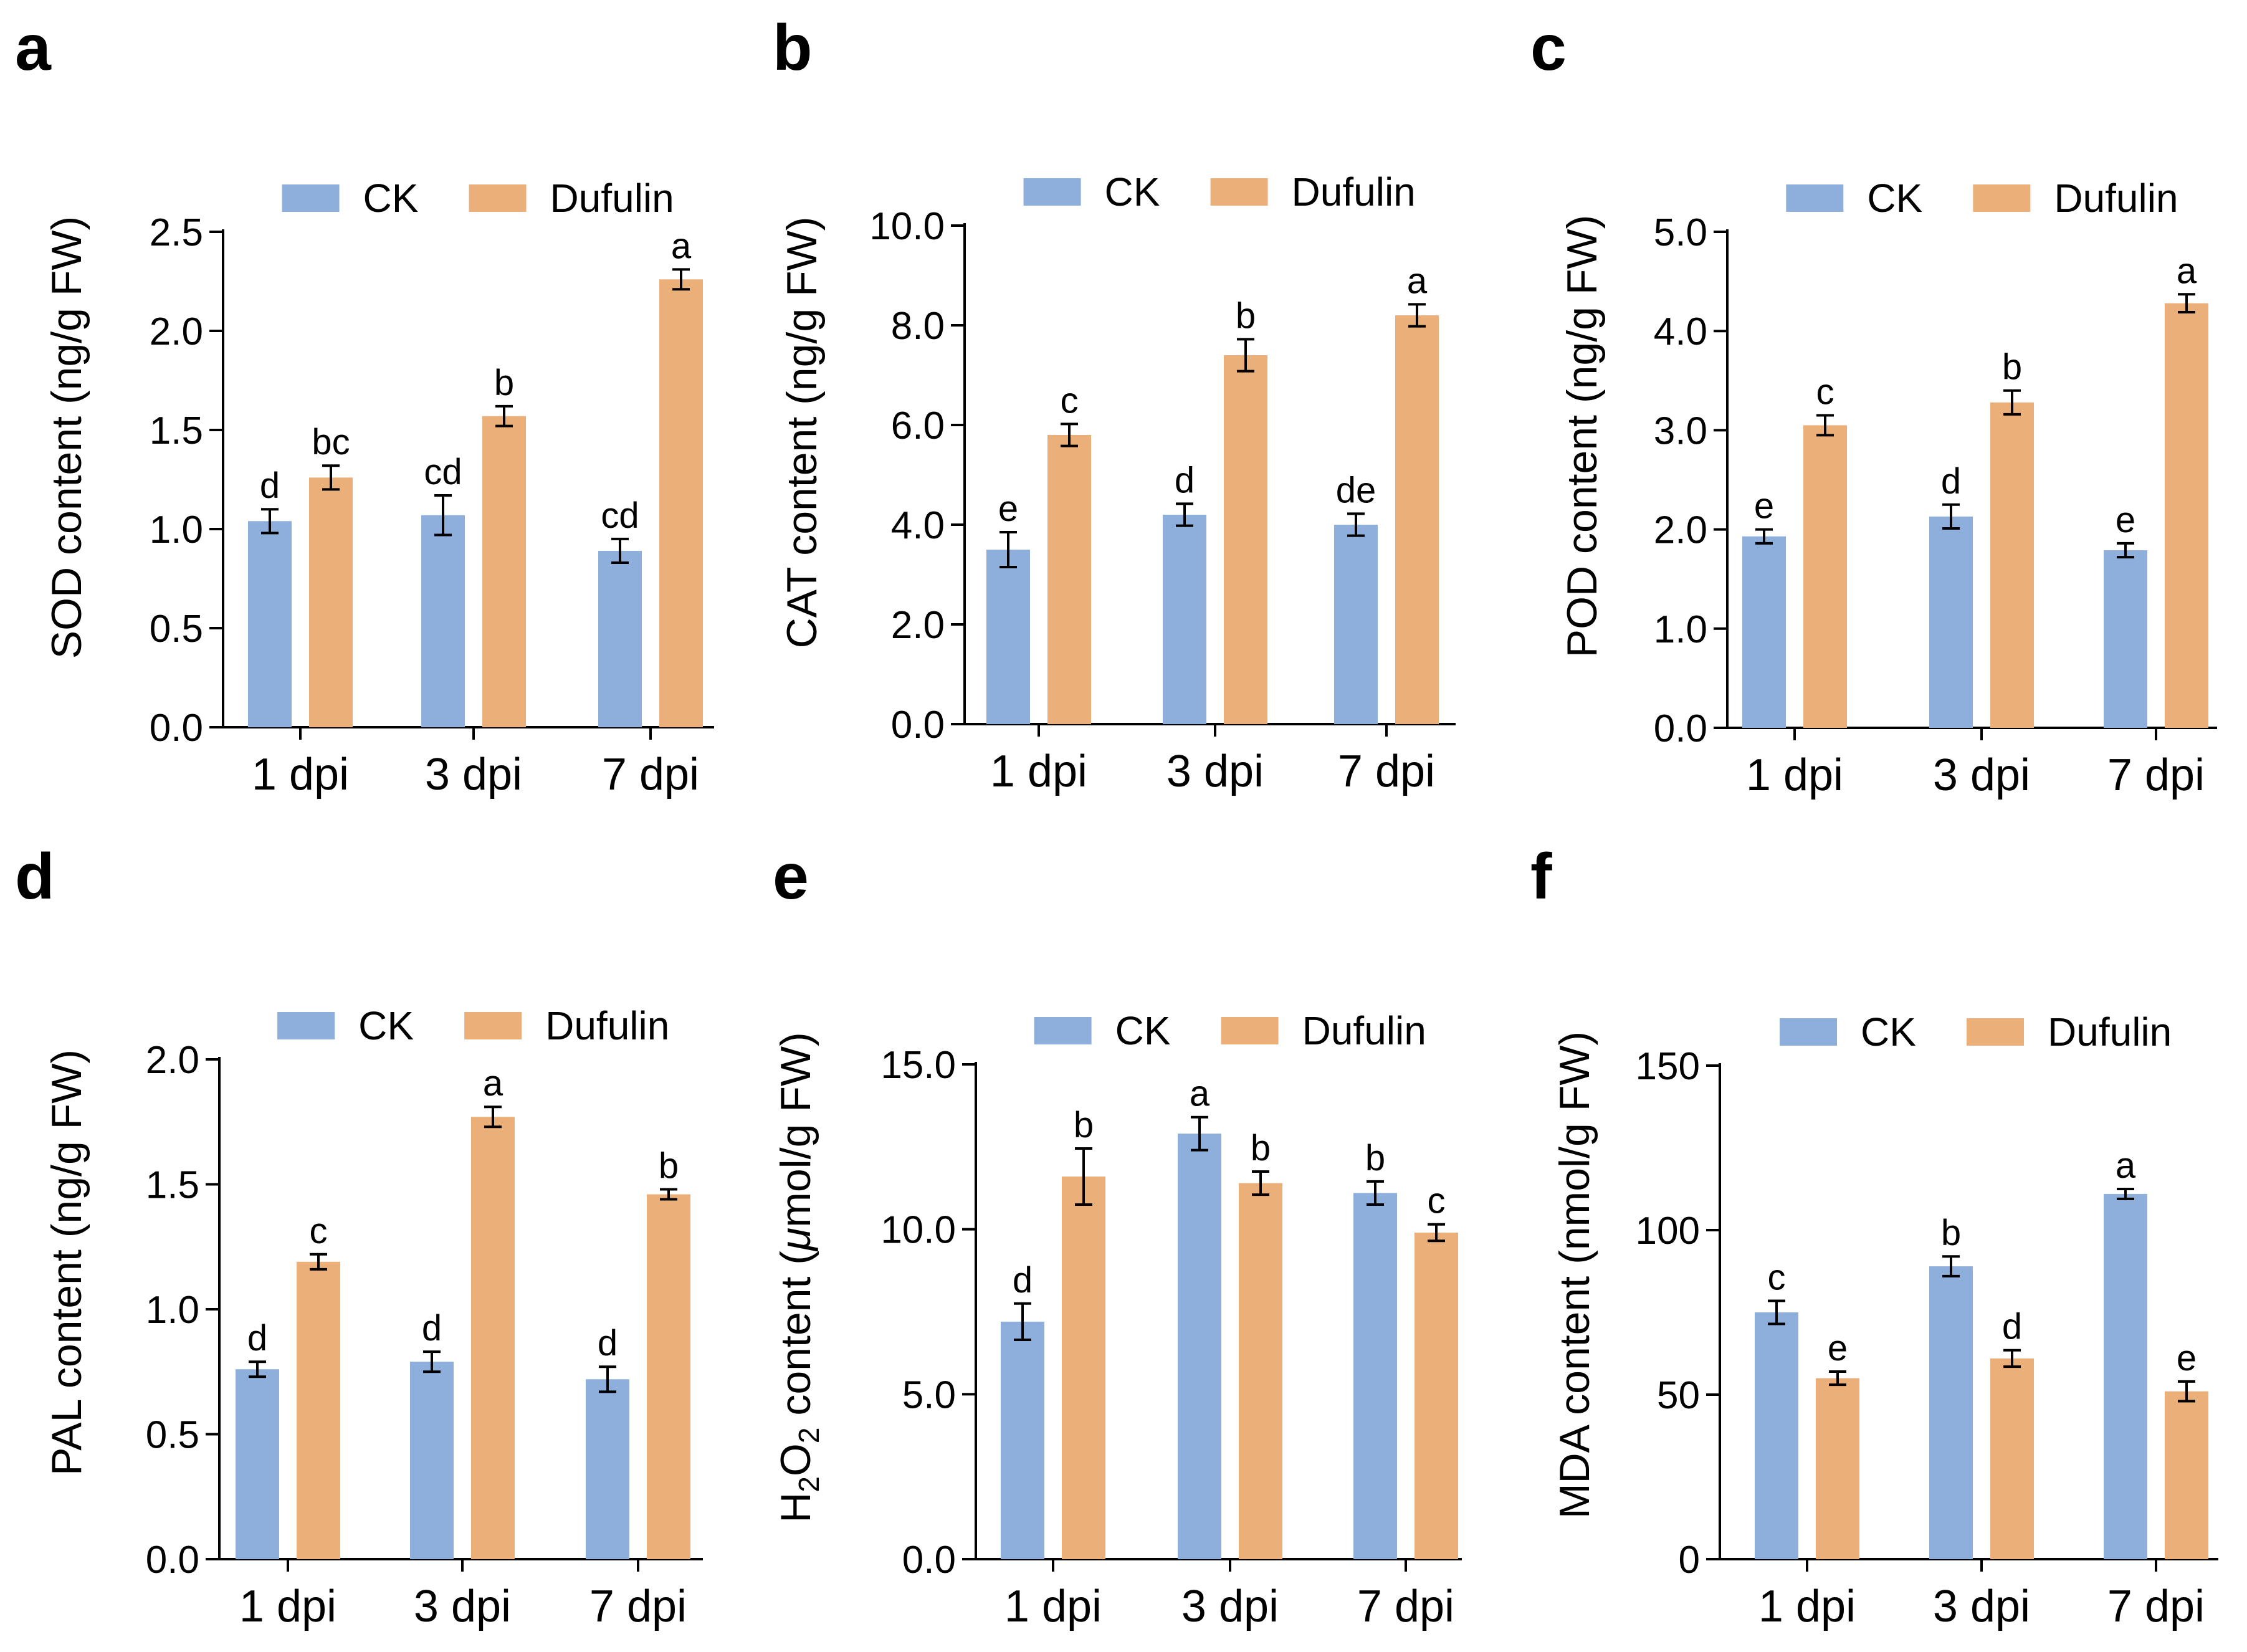 The height and width of the screenshot is (1652, 2247). What do you see at coordinates (795, 1459) in the screenshot?
I see `y-axis-title-part: O` at bounding box center [795, 1459].